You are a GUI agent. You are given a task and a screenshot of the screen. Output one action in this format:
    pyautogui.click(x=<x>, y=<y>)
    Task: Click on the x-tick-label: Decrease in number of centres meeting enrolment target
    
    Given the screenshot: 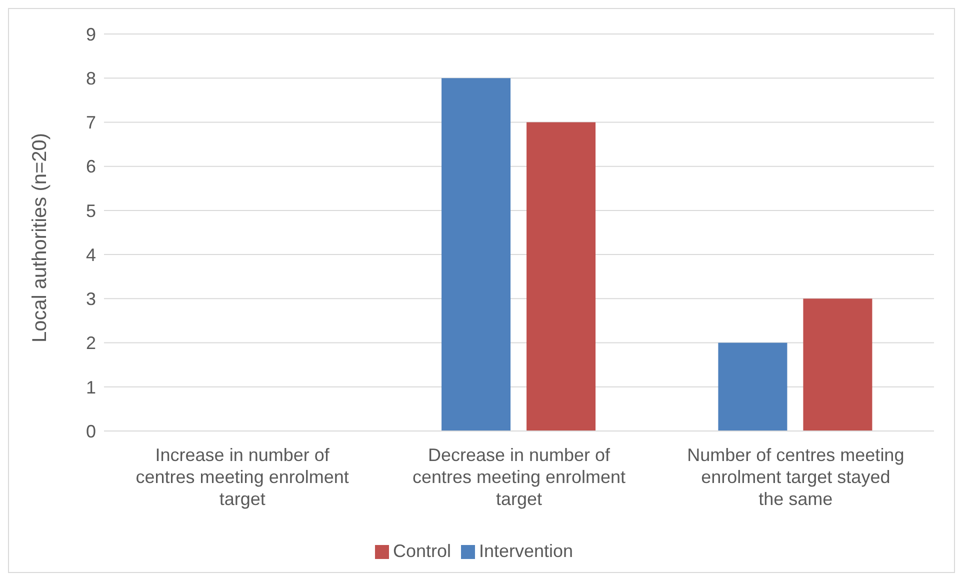 What is the action you would take?
    pyautogui.click(x=519, y=477)
    